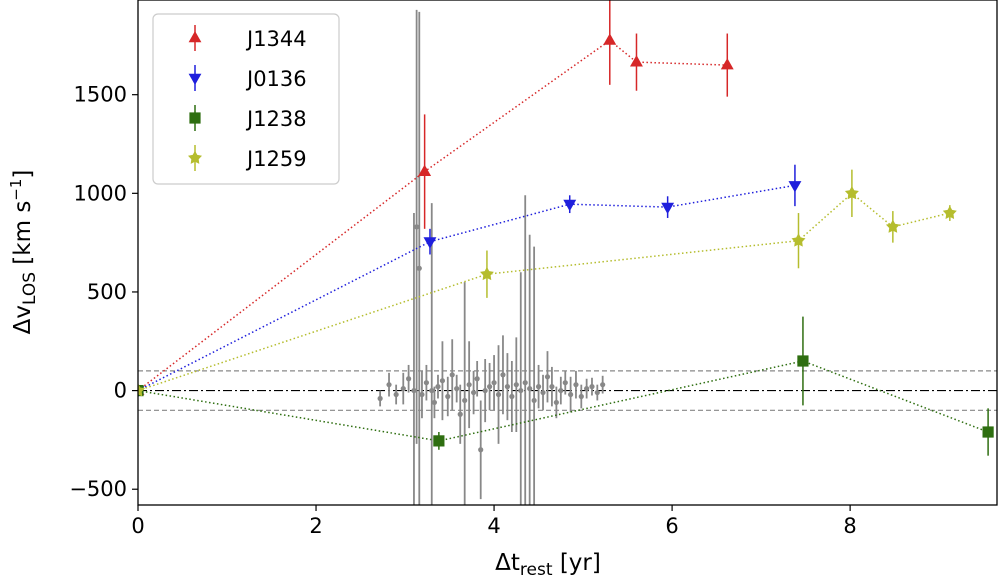 The height and width of the screenshot is (577, 1000). What do you see at coordinates (493, 526) in the screenshot?
I see `x-tick-label: 4` at bounding box center [493, 526].